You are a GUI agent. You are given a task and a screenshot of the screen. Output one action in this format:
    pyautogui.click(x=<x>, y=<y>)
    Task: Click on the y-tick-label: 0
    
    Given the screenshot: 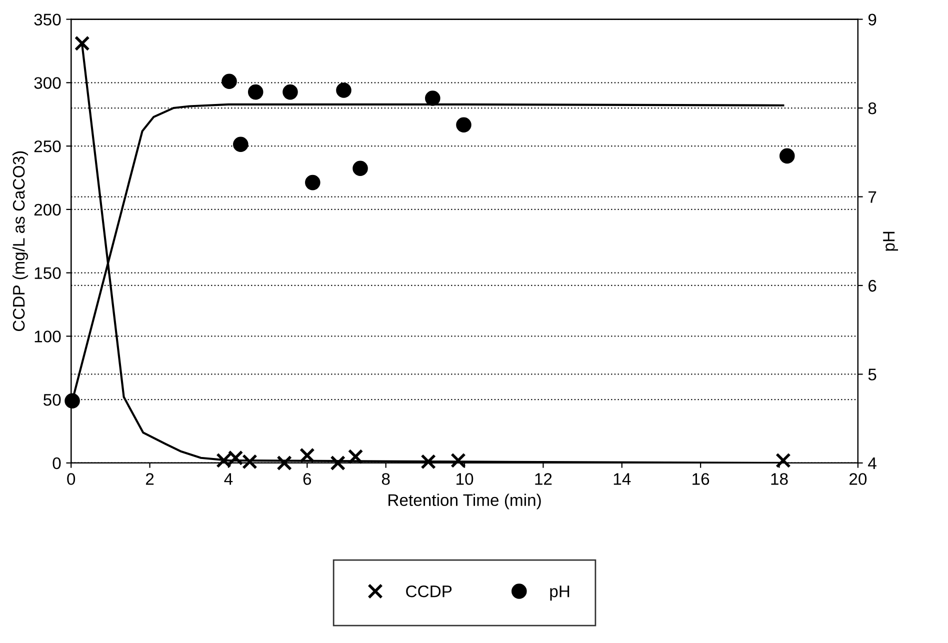 What is the action you would take?
    pyautogui.click(x=56, y=463)
    